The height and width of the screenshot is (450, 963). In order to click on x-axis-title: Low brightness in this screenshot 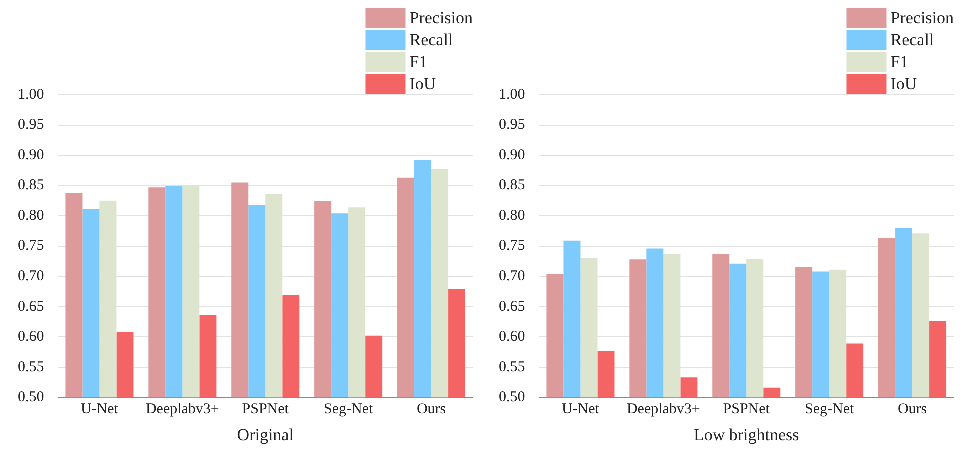, I will do `click(747, 434)`.